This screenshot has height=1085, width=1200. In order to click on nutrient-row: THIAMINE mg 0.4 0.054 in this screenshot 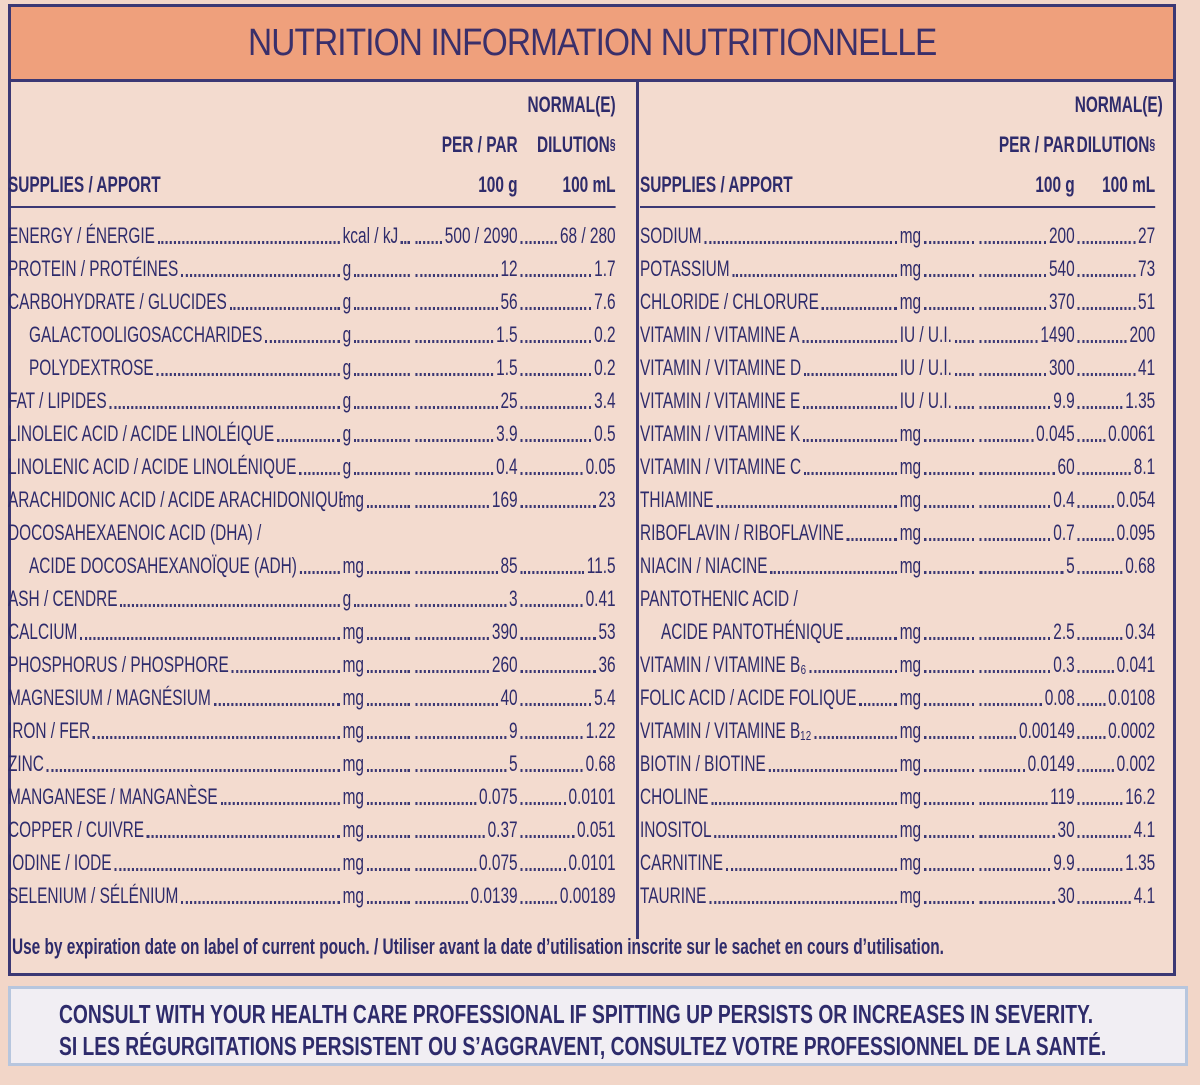, I will do `click(897, 496)`.